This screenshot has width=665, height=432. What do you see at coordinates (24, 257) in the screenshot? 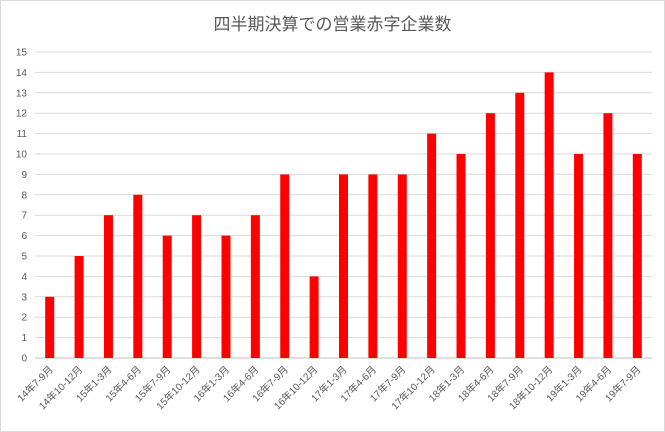
I see `y-tick-label: 5` at bounding box center [24, 257].